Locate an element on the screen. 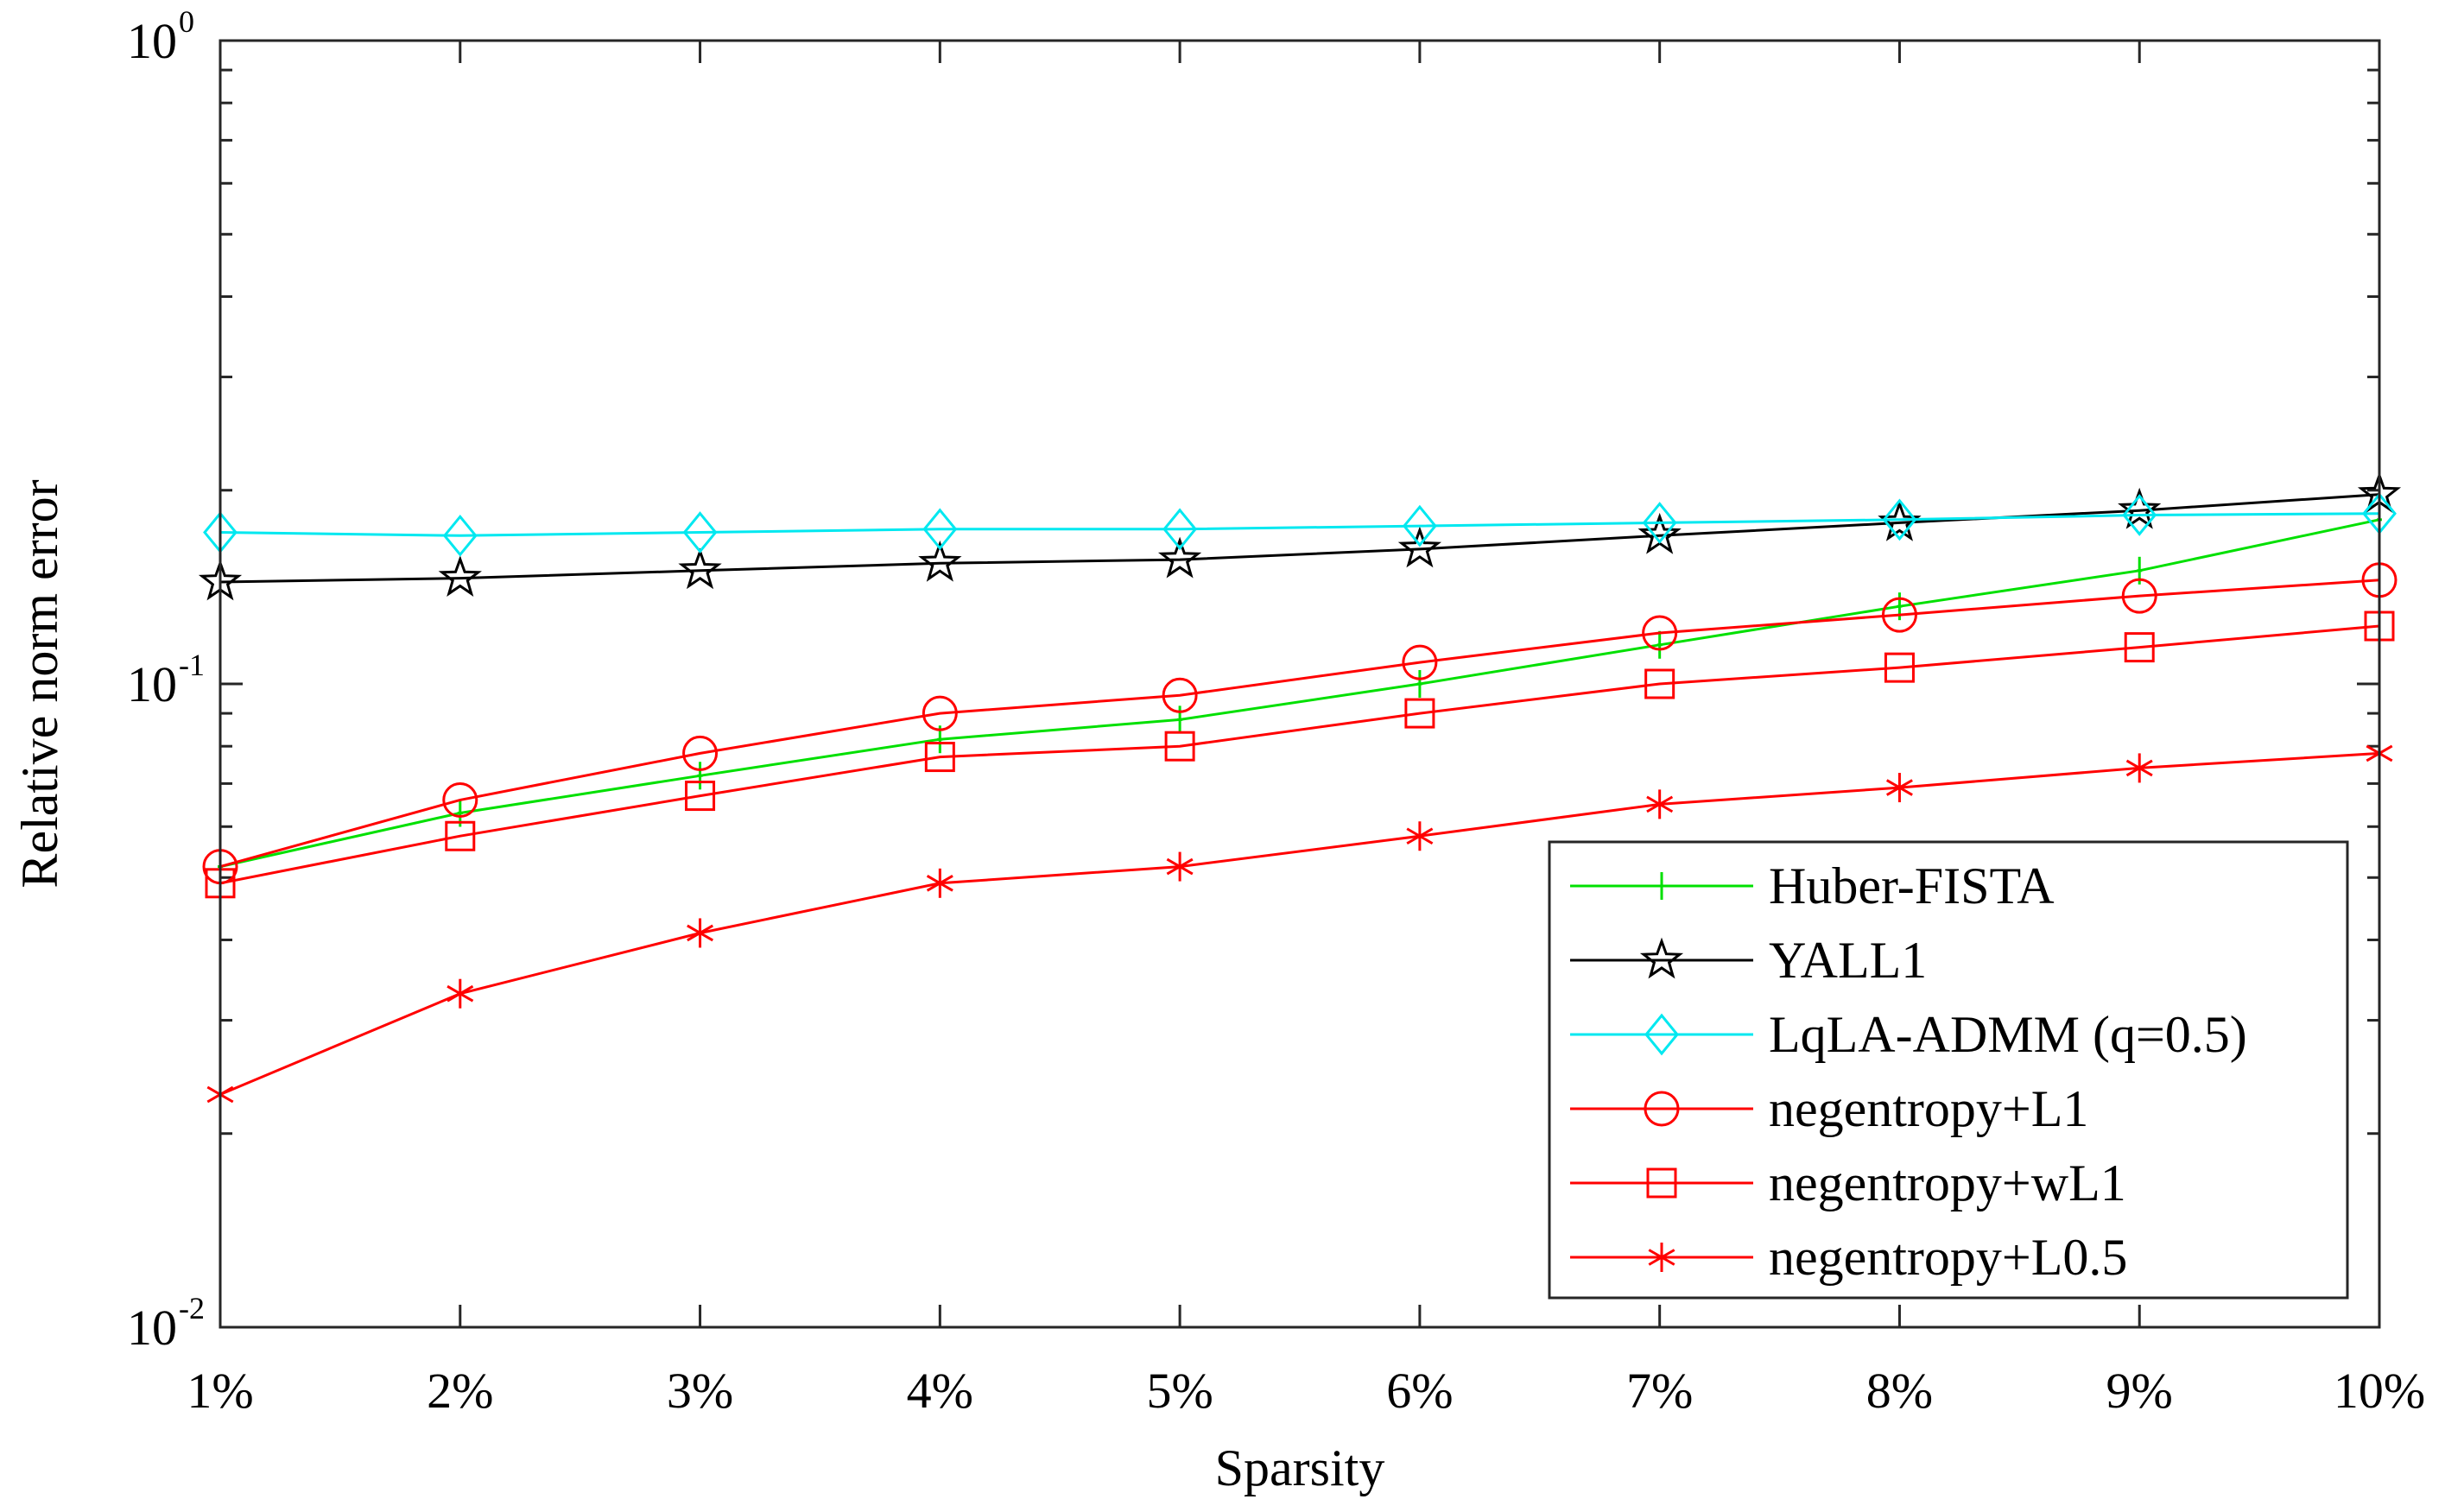  legend-label: YALL1 is located at coordinates (1848, 961).